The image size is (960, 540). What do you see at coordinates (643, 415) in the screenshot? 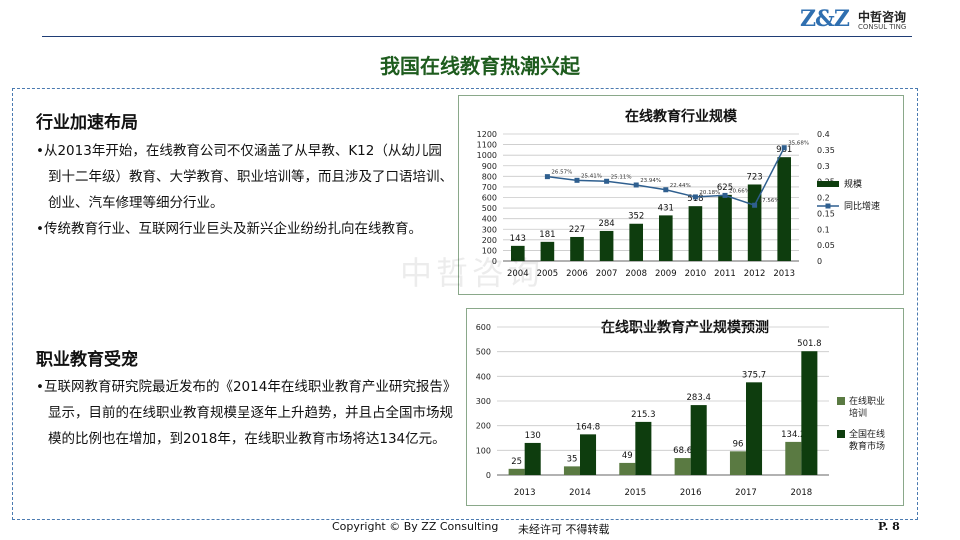
I see `chart2-bar-label: 215.3` at bounding box center [643, 415].